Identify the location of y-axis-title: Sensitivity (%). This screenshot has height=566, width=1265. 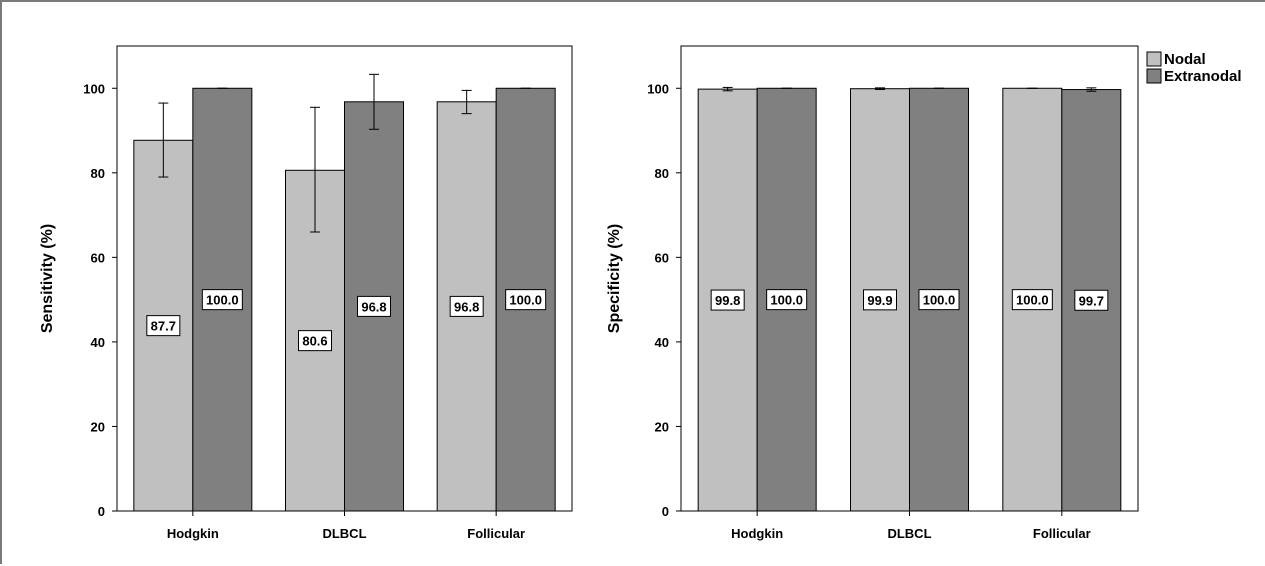
(47, 278).